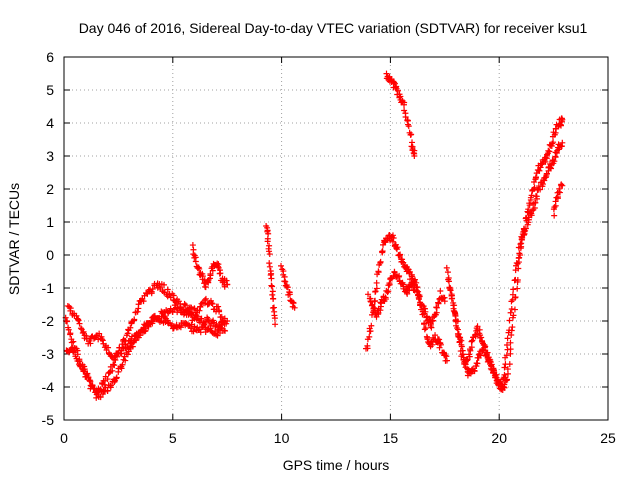 Image resolution: width=640 pixels, height=480 pixels. I want to click on y-tick-label: 0, so click(50, 255).